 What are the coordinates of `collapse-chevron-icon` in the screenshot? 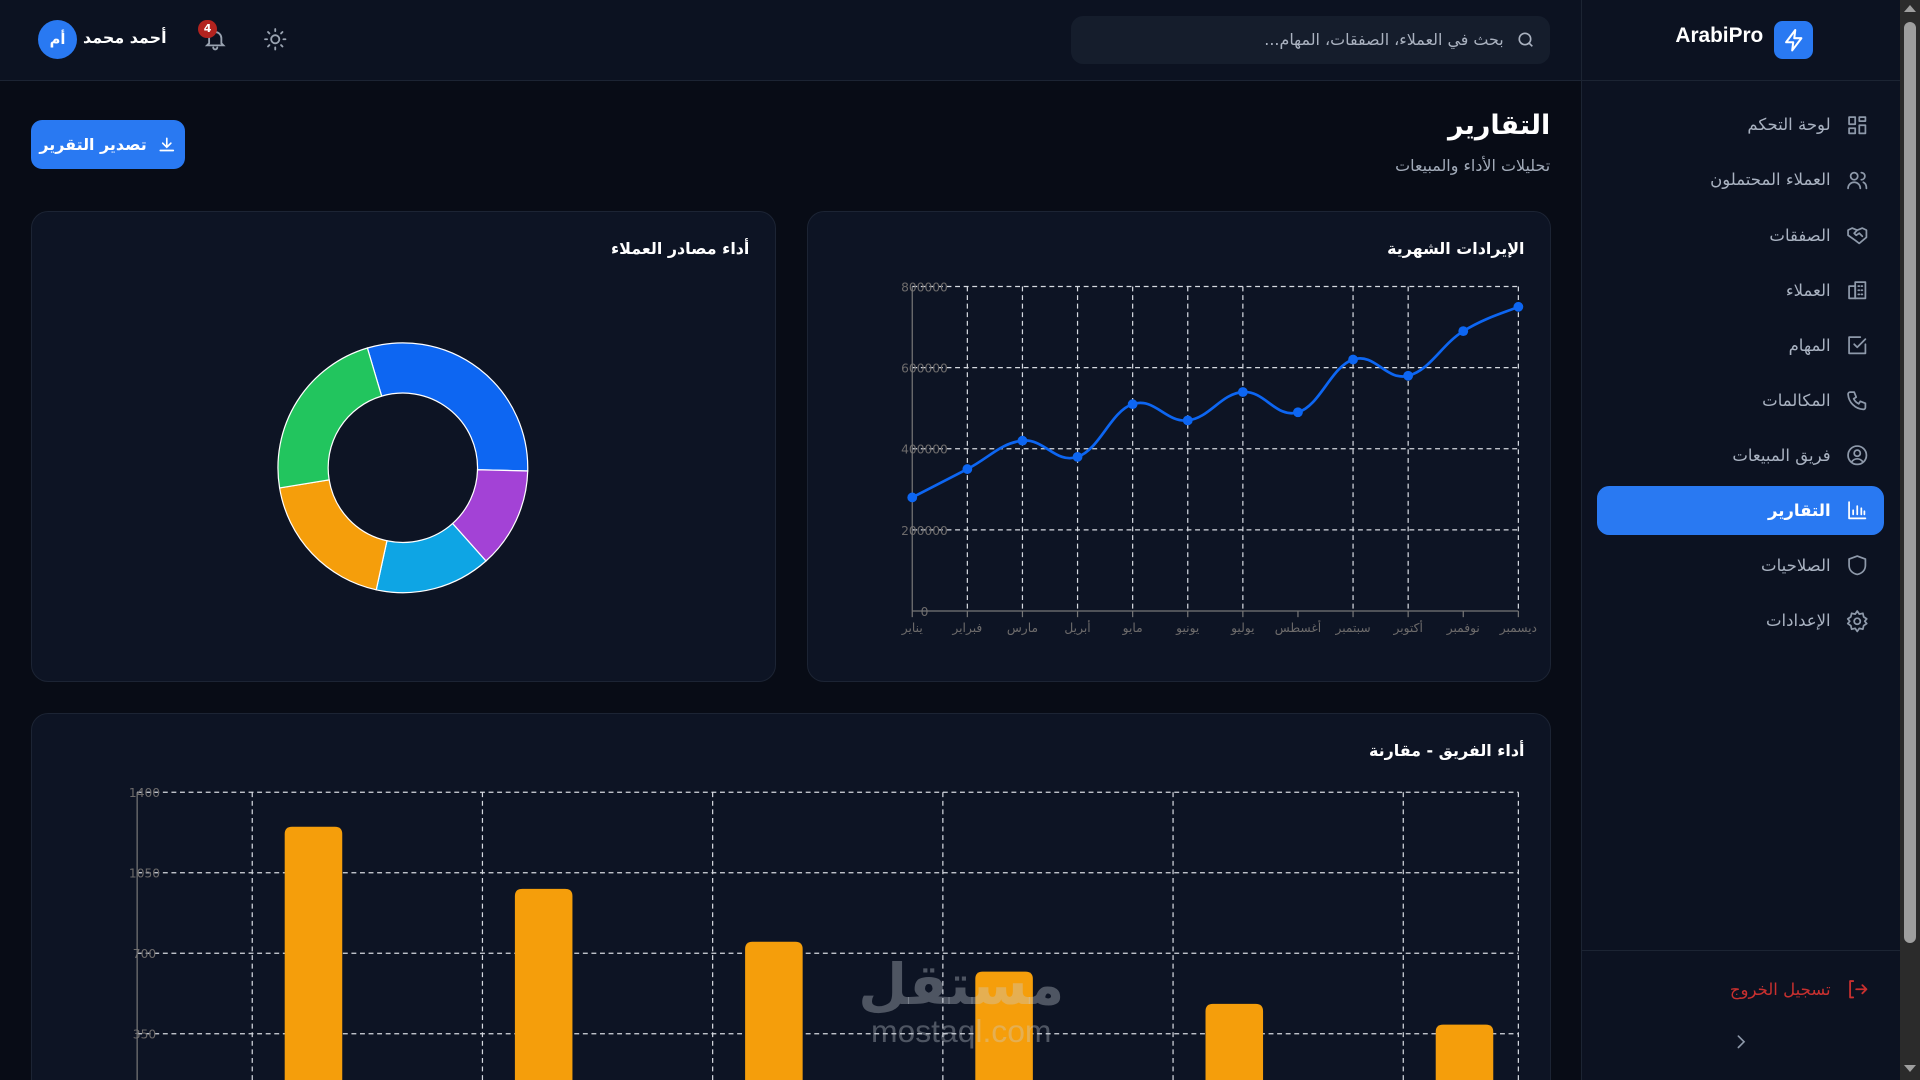 It's located at (1741, 1042).